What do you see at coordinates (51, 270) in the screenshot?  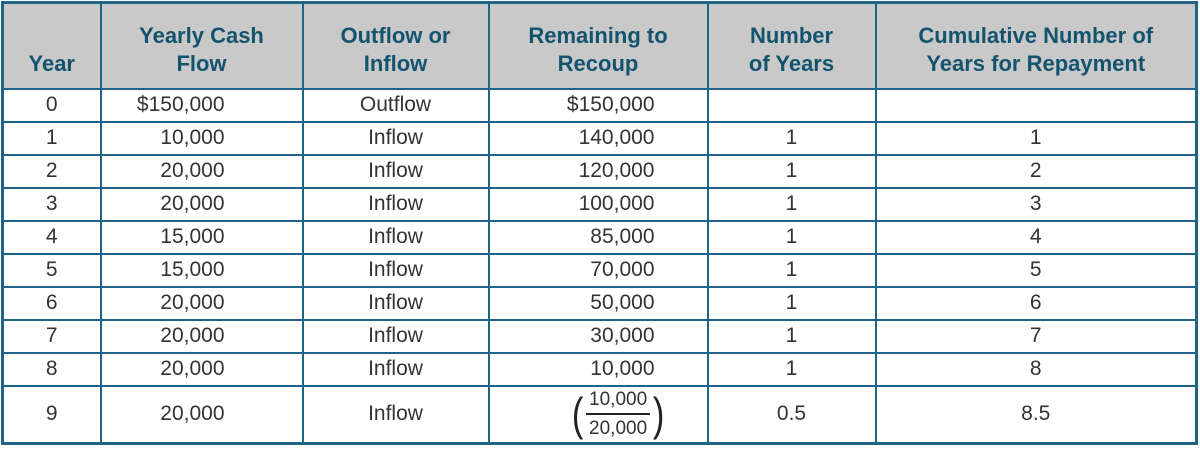 I see `year-cell: 5` at bounding box center [51, 270].